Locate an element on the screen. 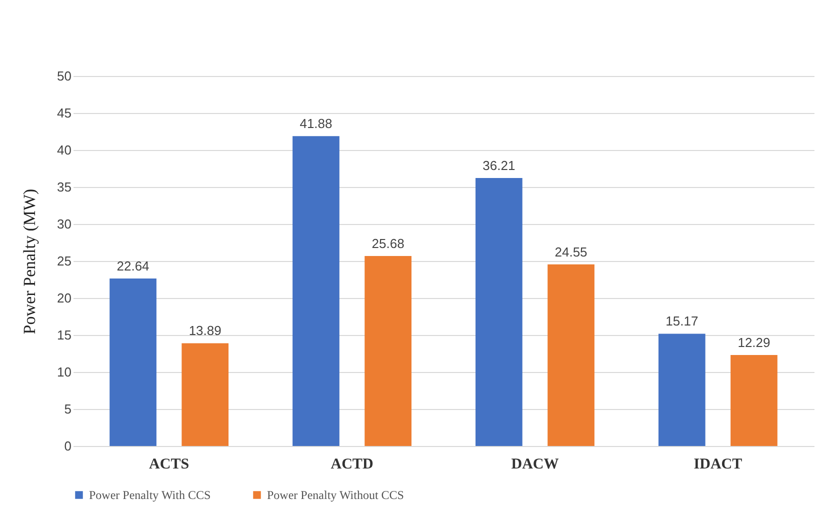 The width and height of the screenshot is (834, 516). y-tick-label: 25 is located at coordinates (64, 261).